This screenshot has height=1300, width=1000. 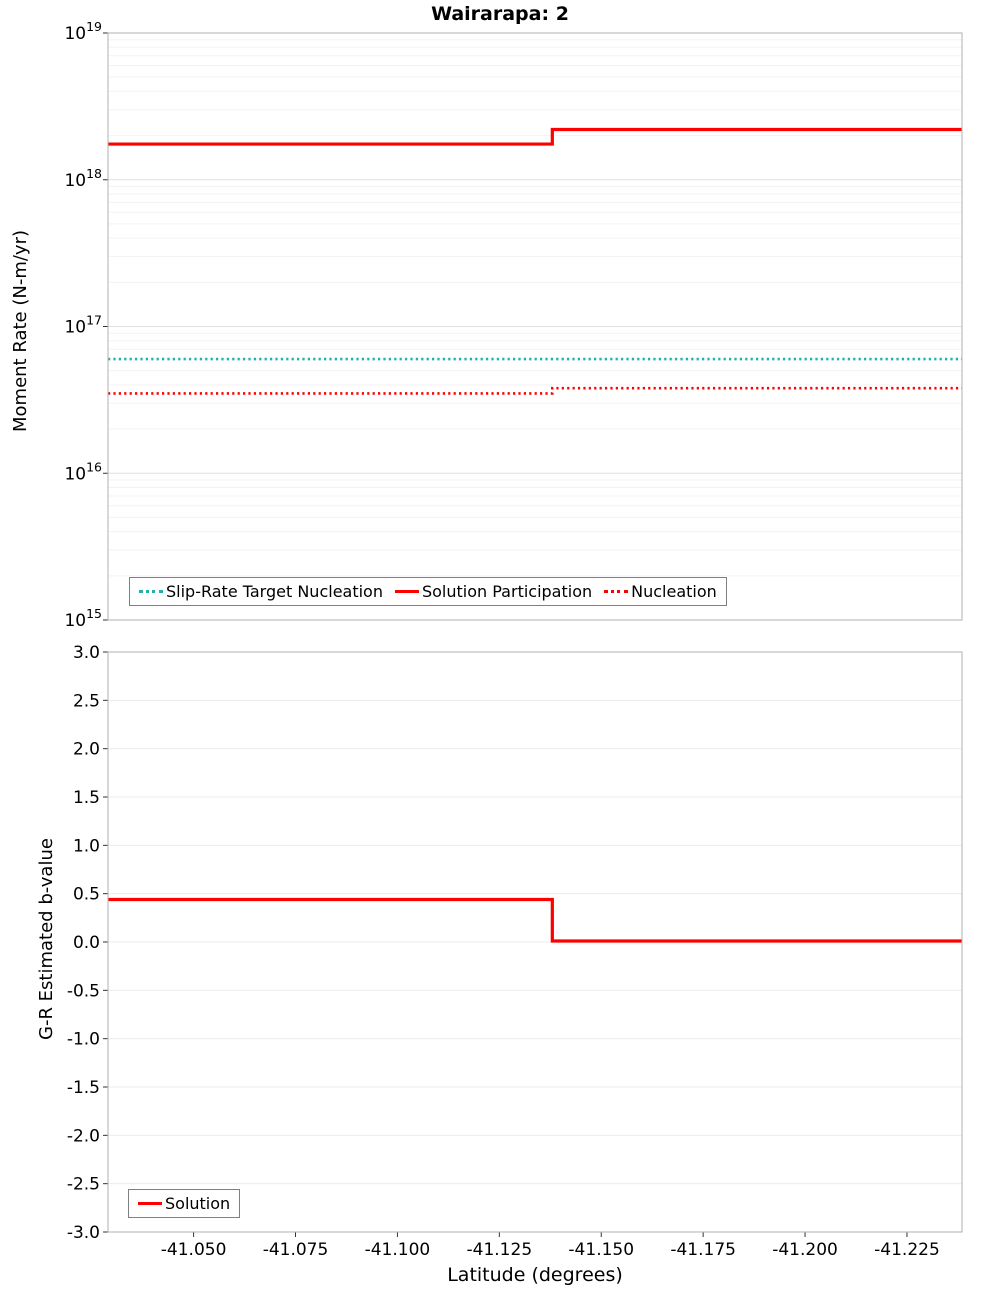 What do you see at coordinates (83, 618) in the screenshot?
I see `y-tick-label: 1015` at bounding box center [83, 618].